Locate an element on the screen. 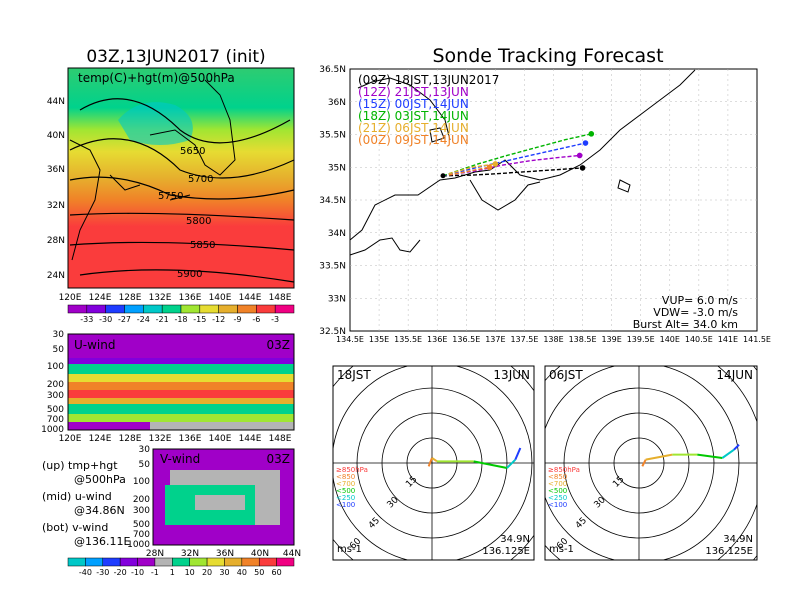 This screenshot has width=792, height=612. lat-tick-label: 33.5N is located at coordinates (332, 267).